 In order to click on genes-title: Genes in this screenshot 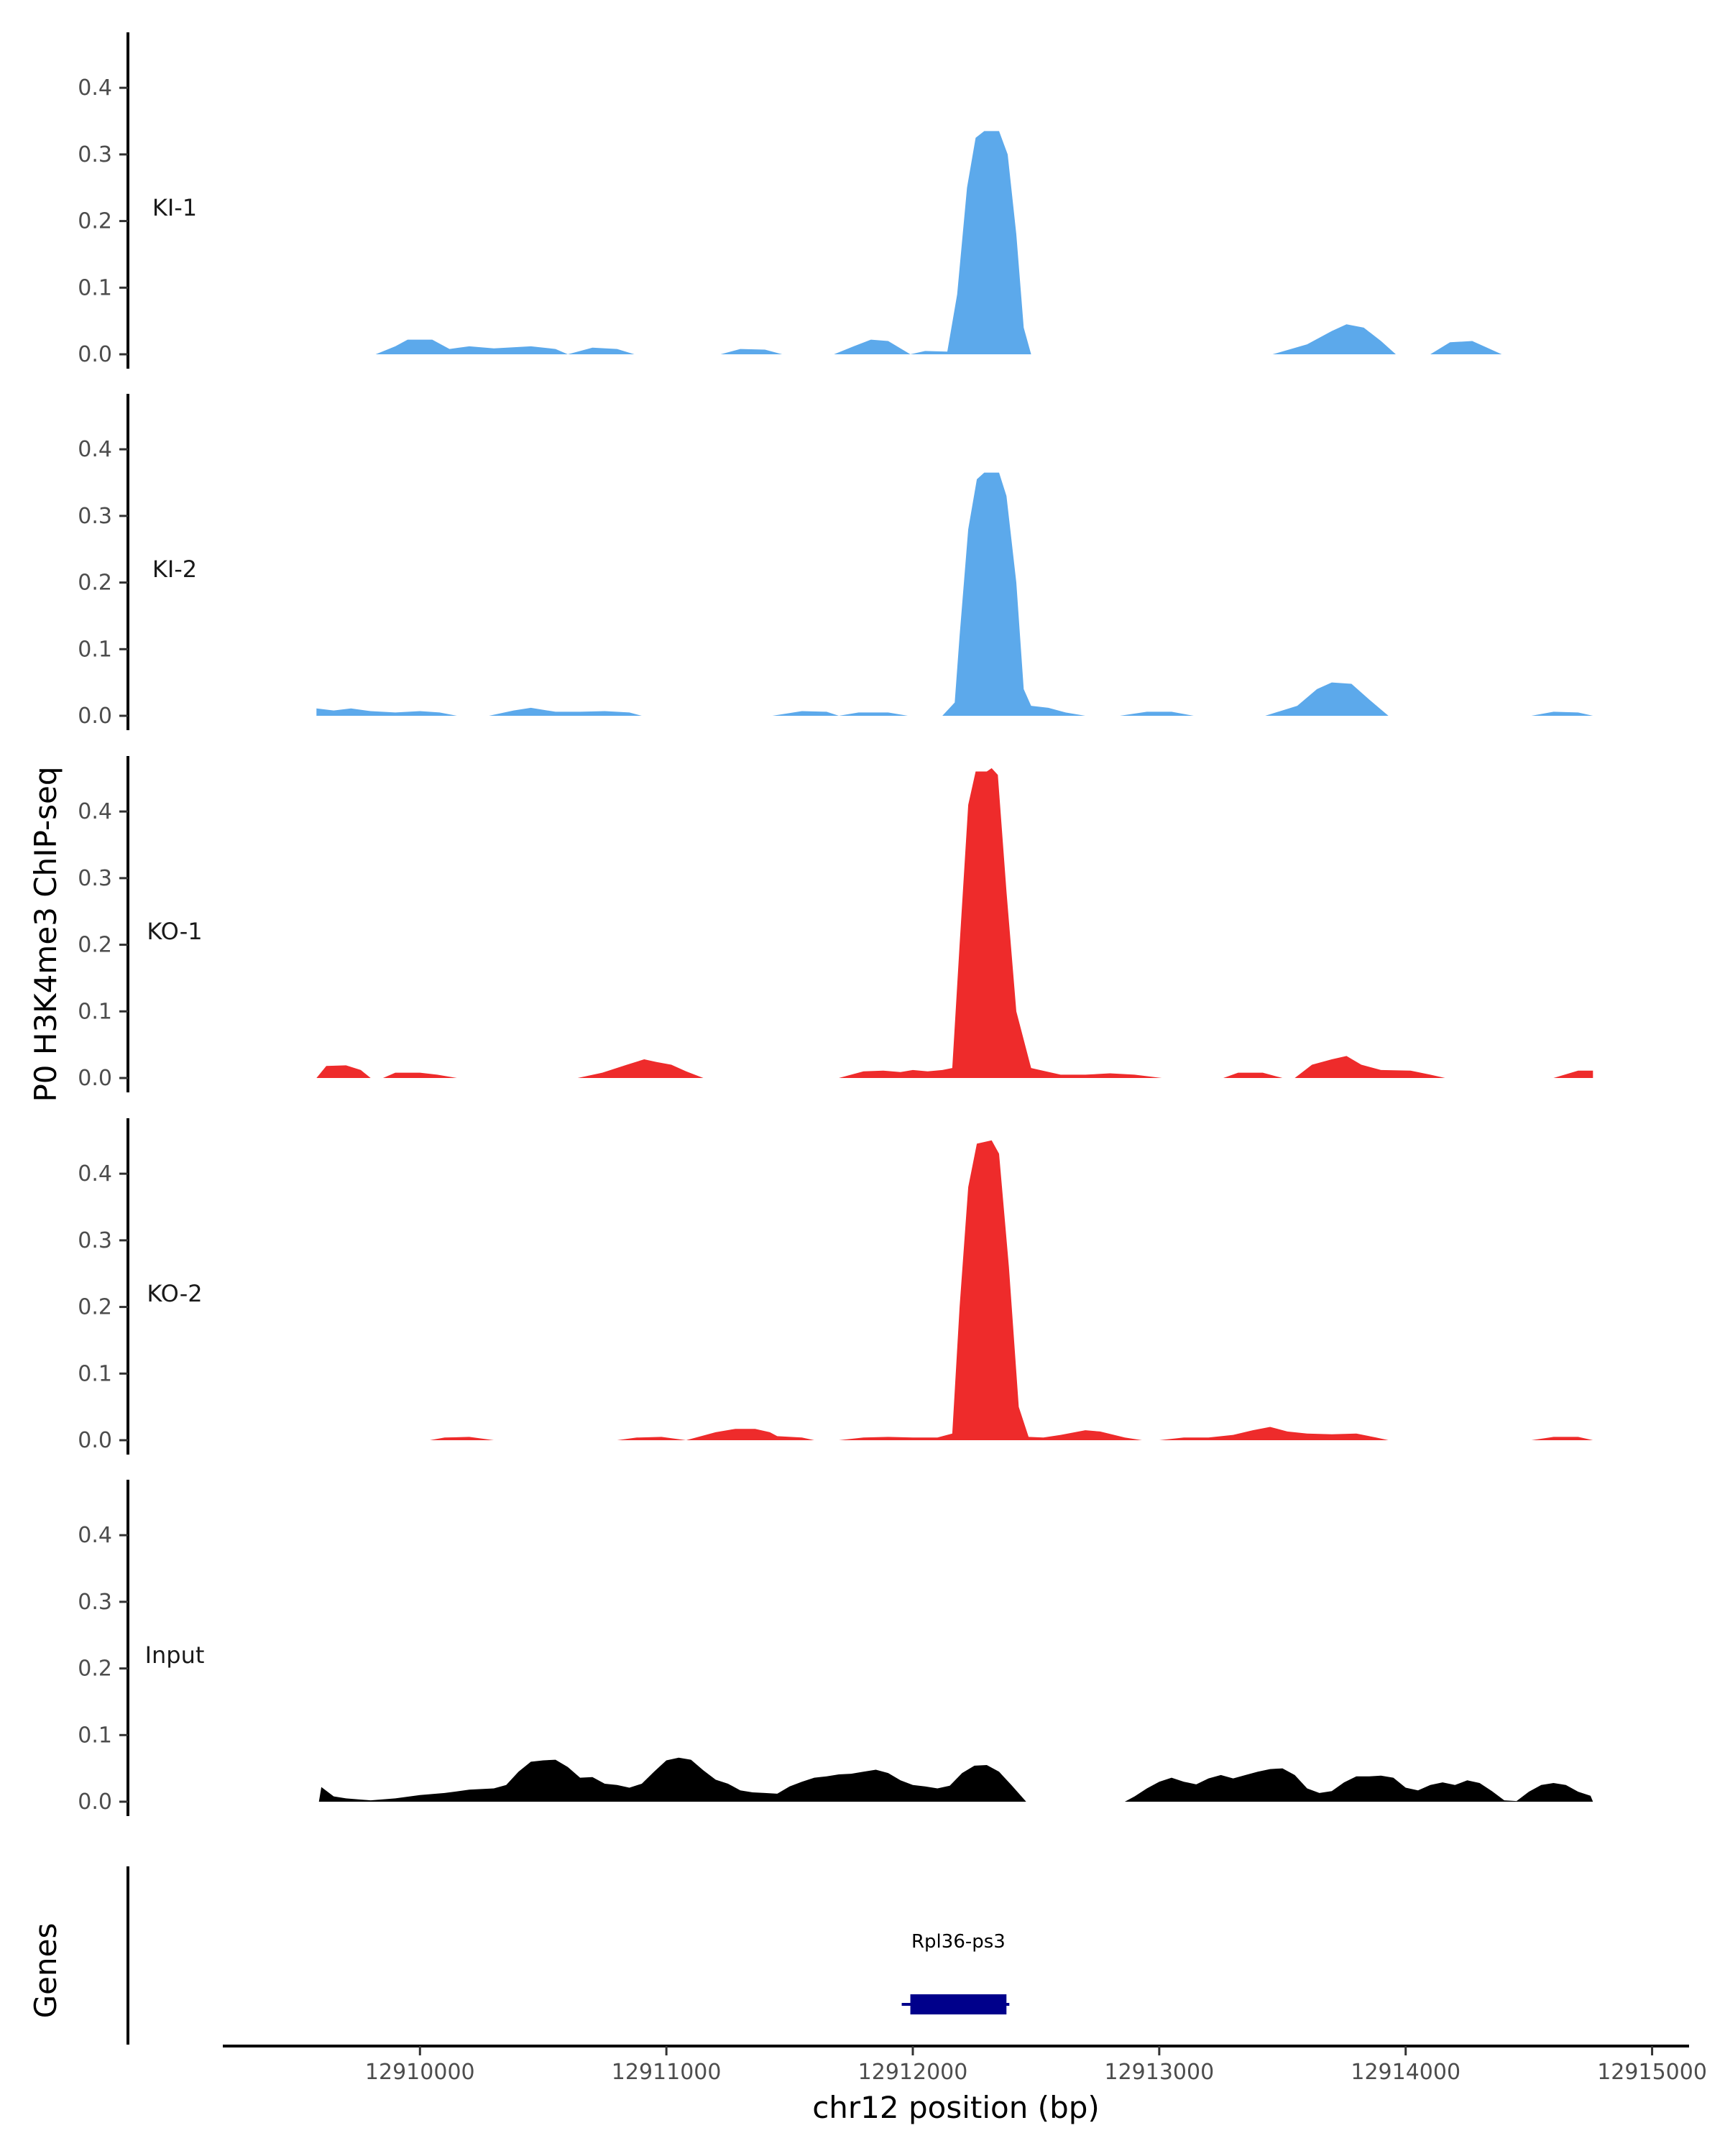, I will do `click(45, 1971)`.